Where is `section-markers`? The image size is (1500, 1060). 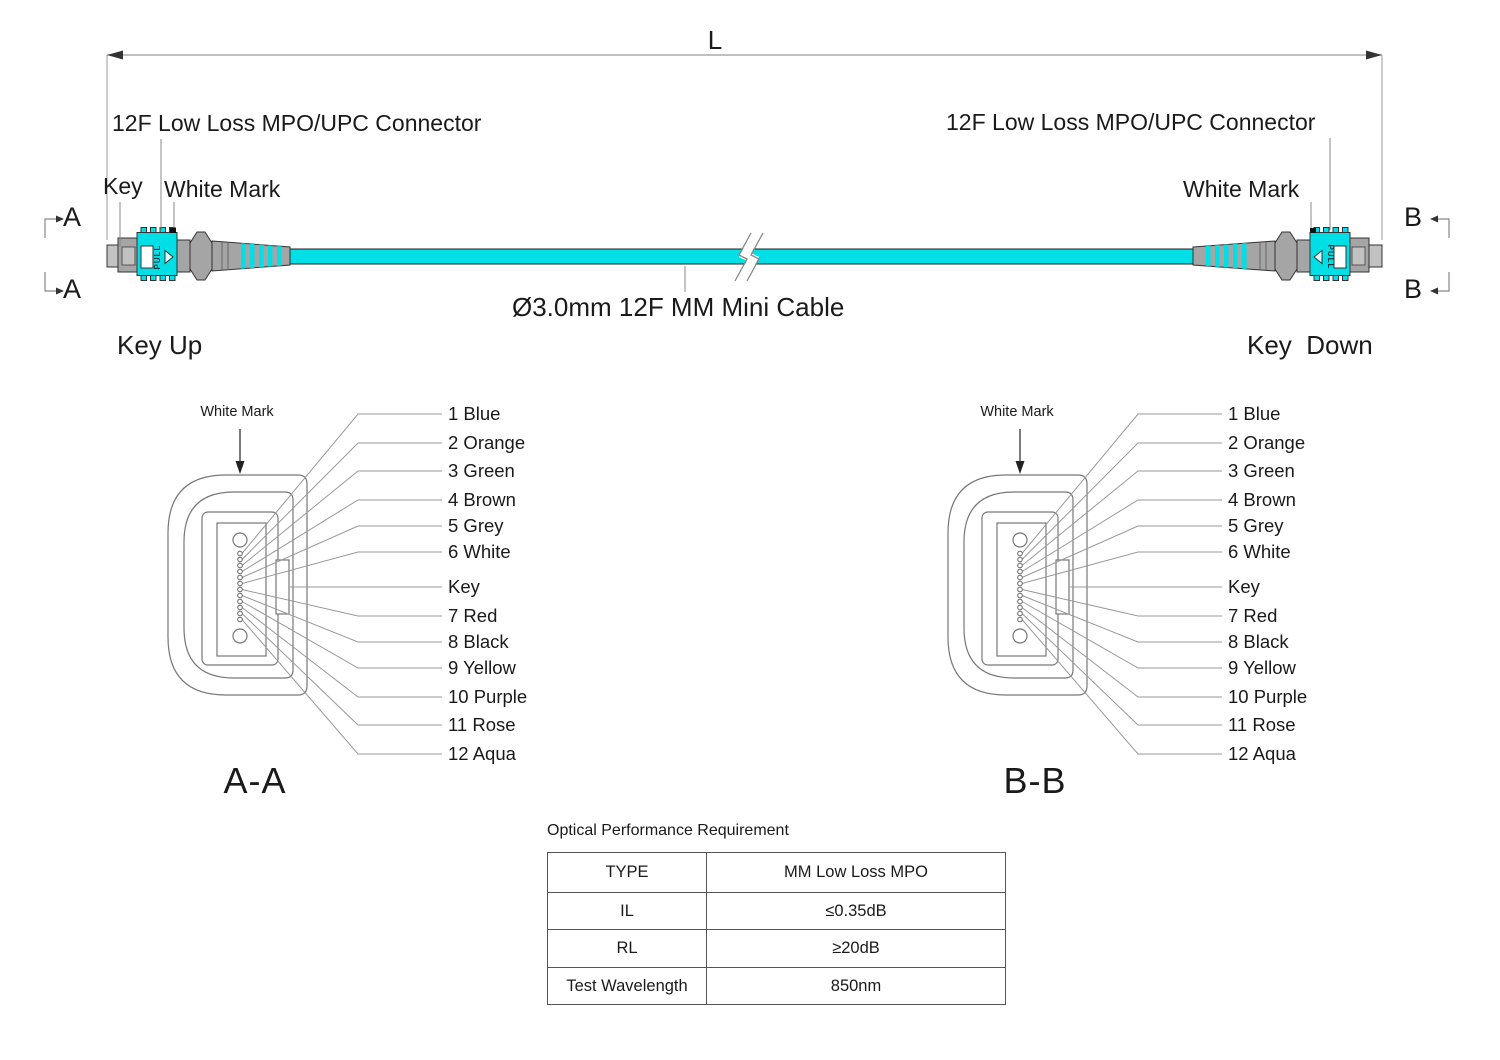 section-markers is located at coordinates (747, 255).